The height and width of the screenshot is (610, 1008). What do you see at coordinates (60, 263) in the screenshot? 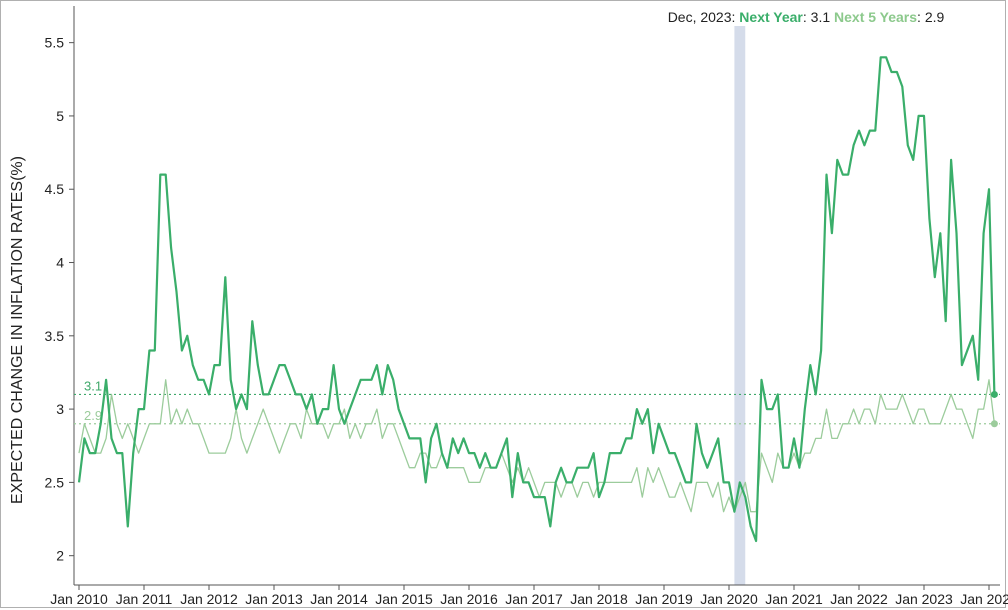
I see `y-tick-label: 4` at bounding box center [60, 263].